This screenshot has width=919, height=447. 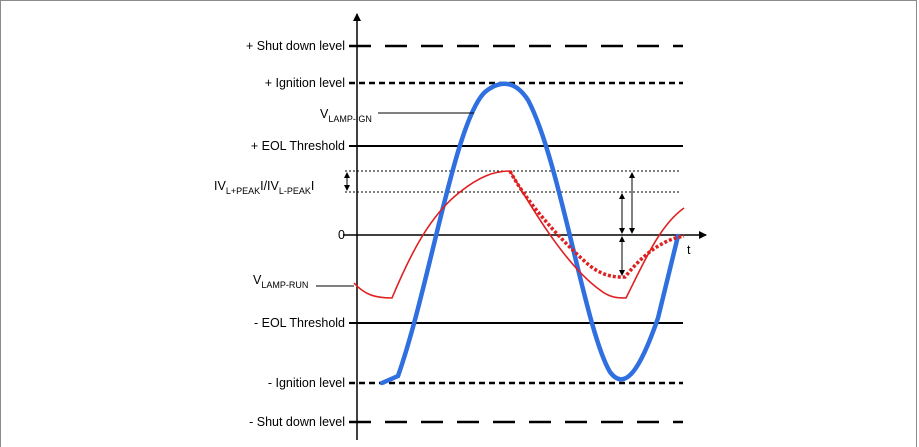 I want to click on label-peak: IVL+PEAKI/IVL-PEAKI, so click(x=264, y=187).